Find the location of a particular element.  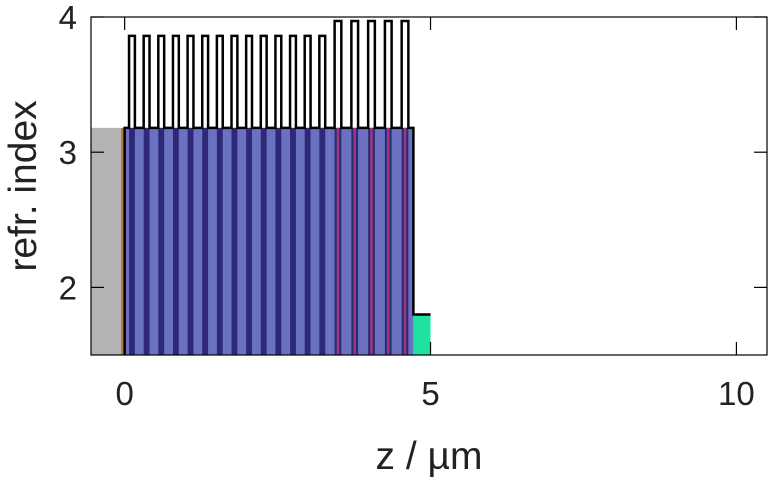

y-tick-label: 2 is located at coordinates (68, 287).